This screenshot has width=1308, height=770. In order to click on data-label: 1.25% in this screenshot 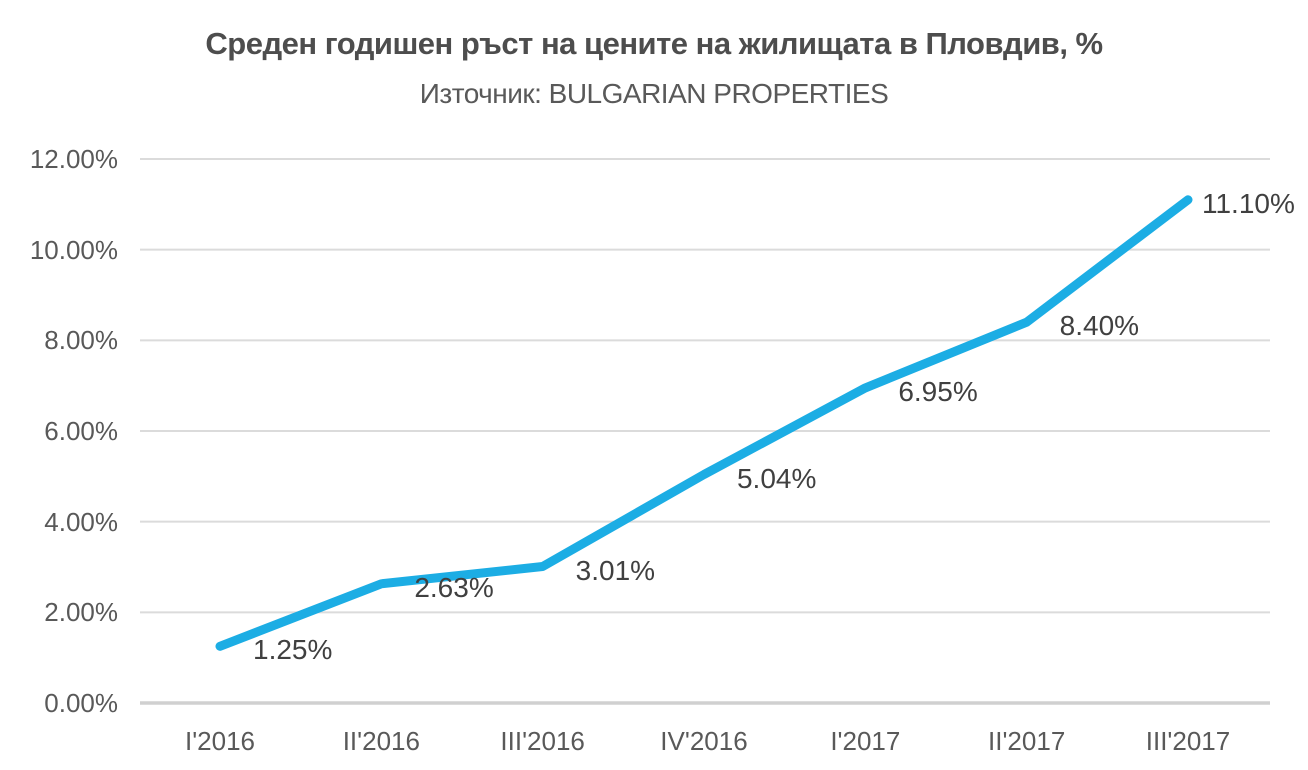, I will do `click(293, 650)`.